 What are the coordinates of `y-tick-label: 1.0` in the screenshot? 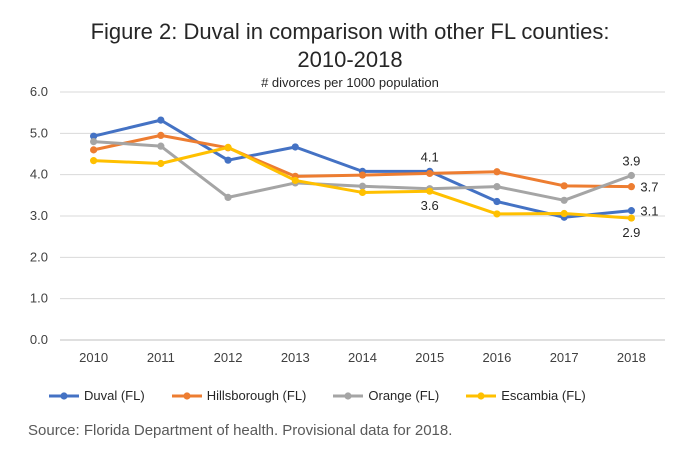 It's located at (39, 298).